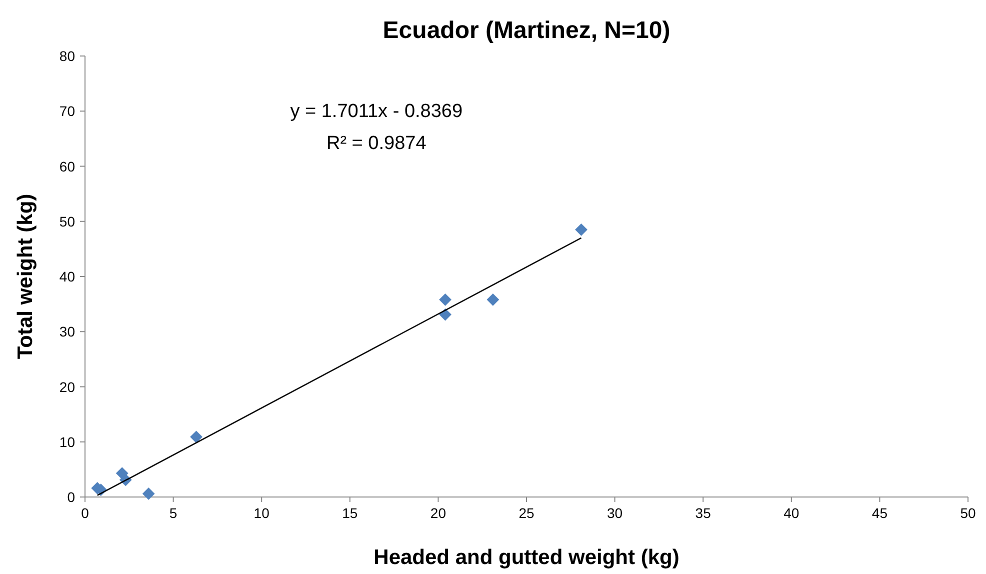 The image size is (986, 574). What do you see at coordinates (67, 166) in the screenshot?
I see `y-tick-label: 60` at bounding box center [67, 166].